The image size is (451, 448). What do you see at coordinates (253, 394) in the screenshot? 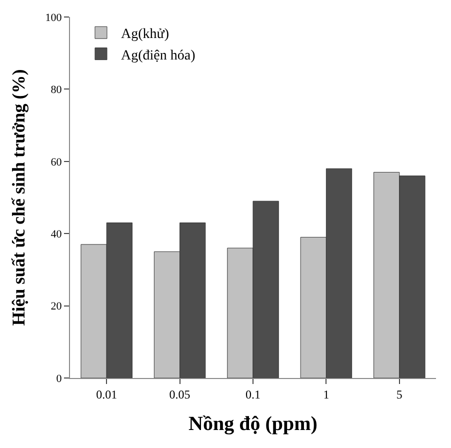
I see `x-tick-label: 0.1` at bounding box center [253, 394].